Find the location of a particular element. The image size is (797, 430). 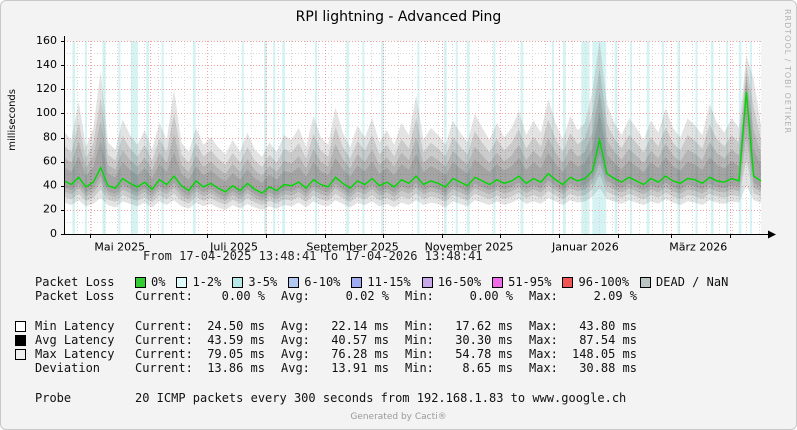

loss-item-dead-nan: DEAD / NaN is located at coordinates (684, 282).